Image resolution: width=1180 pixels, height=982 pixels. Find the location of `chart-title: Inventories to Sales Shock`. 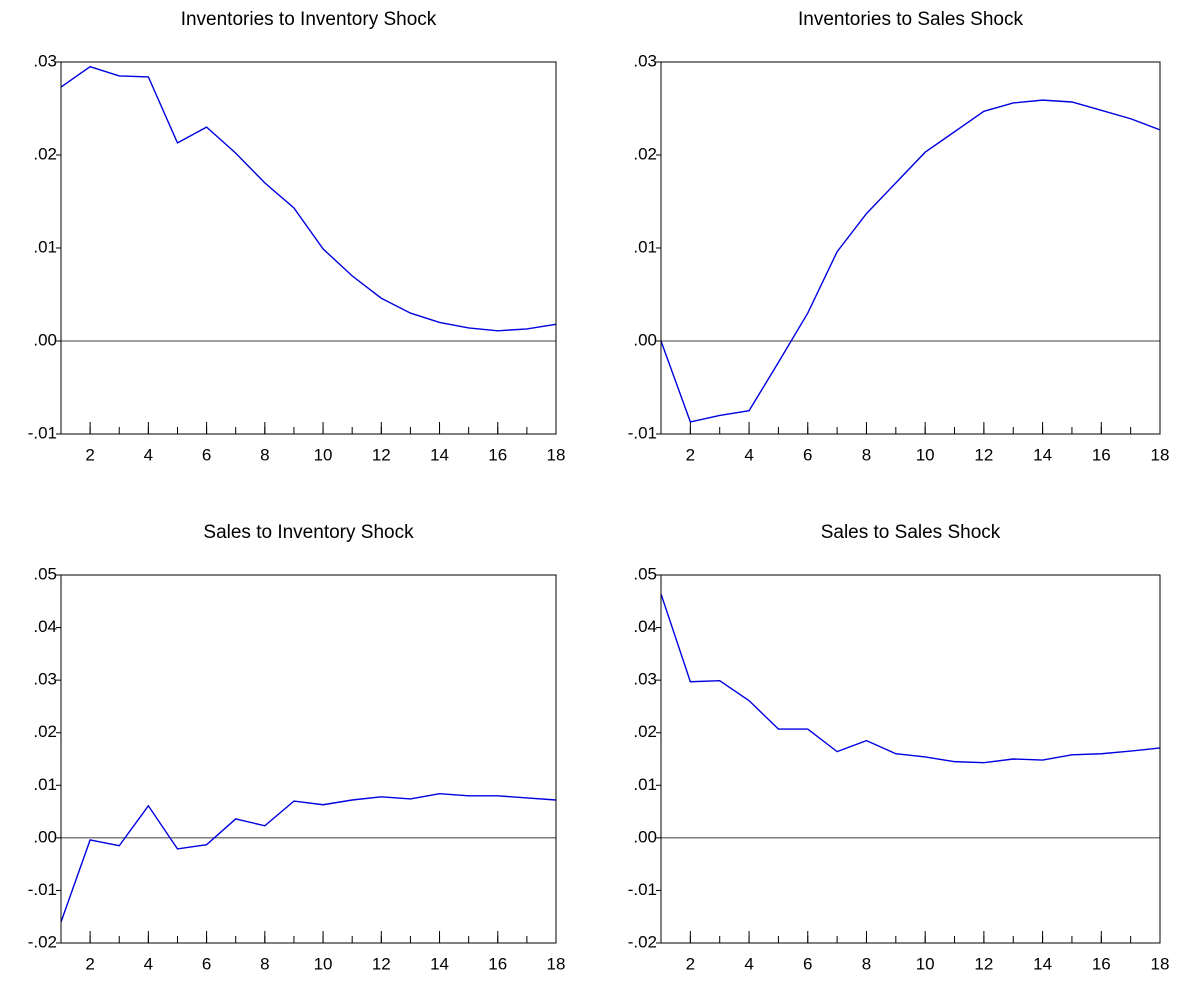

chart-title: Inventories to Sales Shock is located at coordinates (910, 19).